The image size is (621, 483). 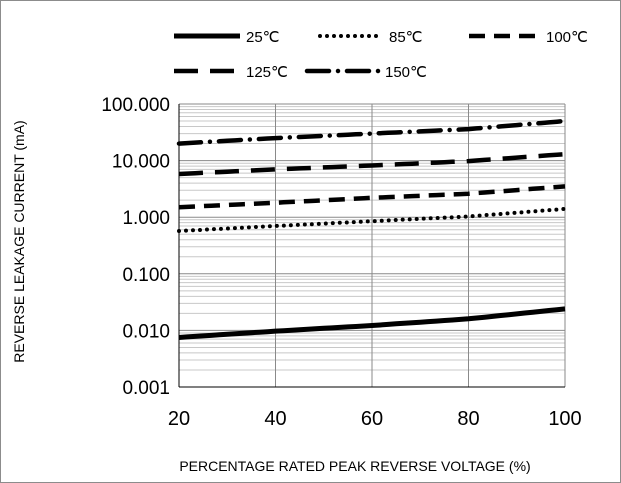 What do you see at coordinates (406, 37) in the screenshot?
I see `legend-label: 85℃` at bounding box center [406, 37].